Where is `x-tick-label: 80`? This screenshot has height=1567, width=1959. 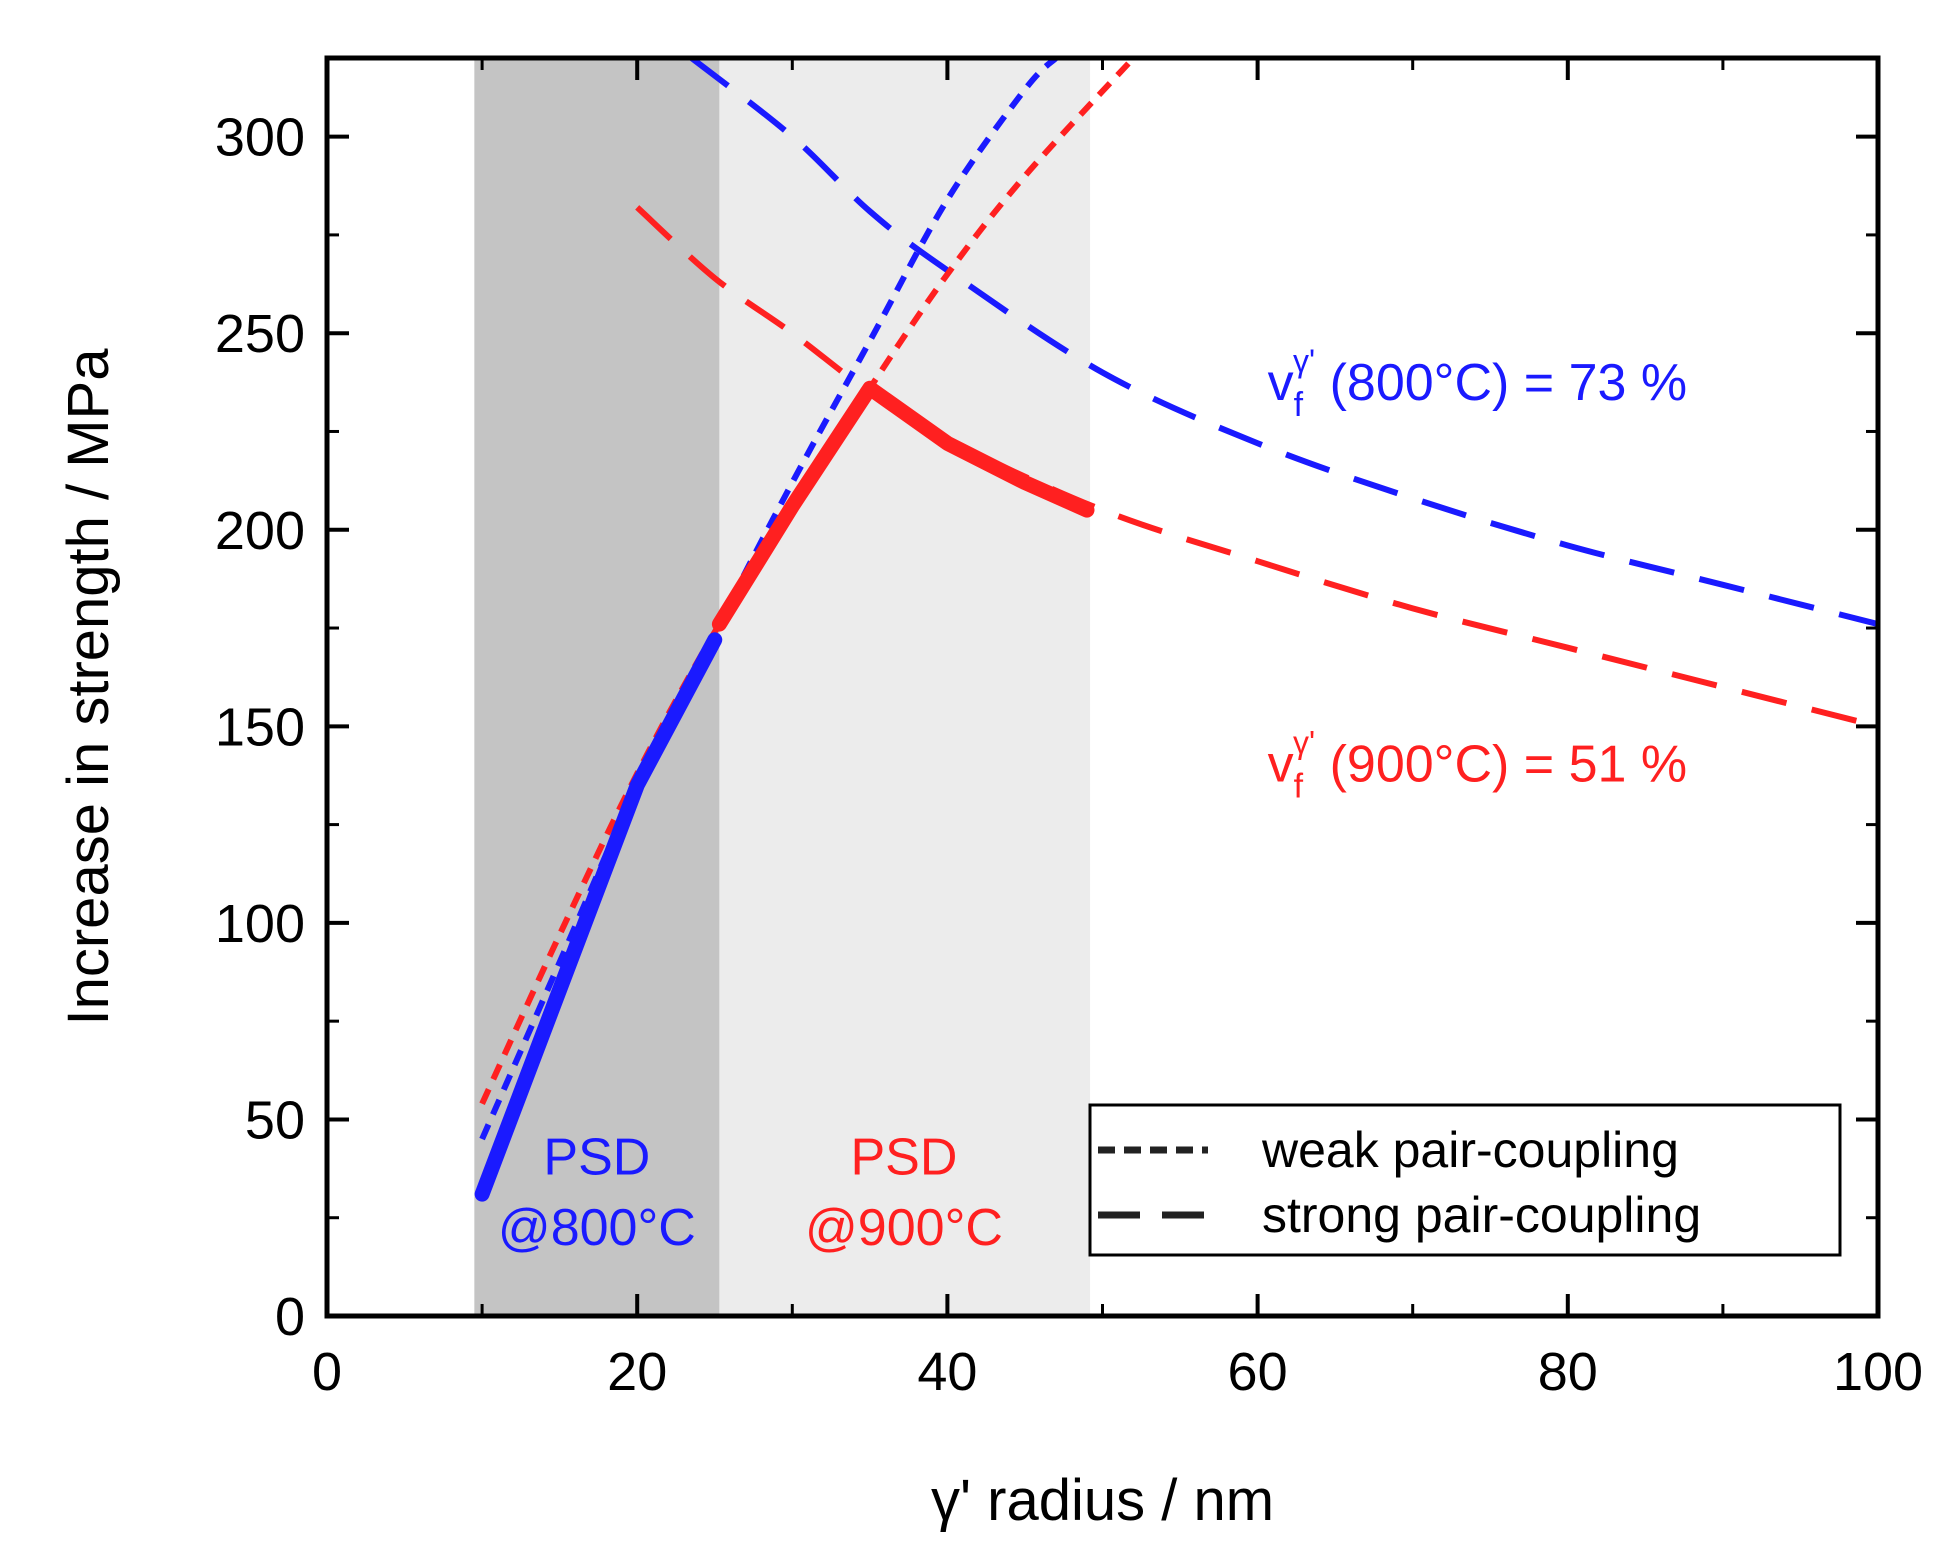 x-tick-label: 80 is located at coordinates (1568, 1372).